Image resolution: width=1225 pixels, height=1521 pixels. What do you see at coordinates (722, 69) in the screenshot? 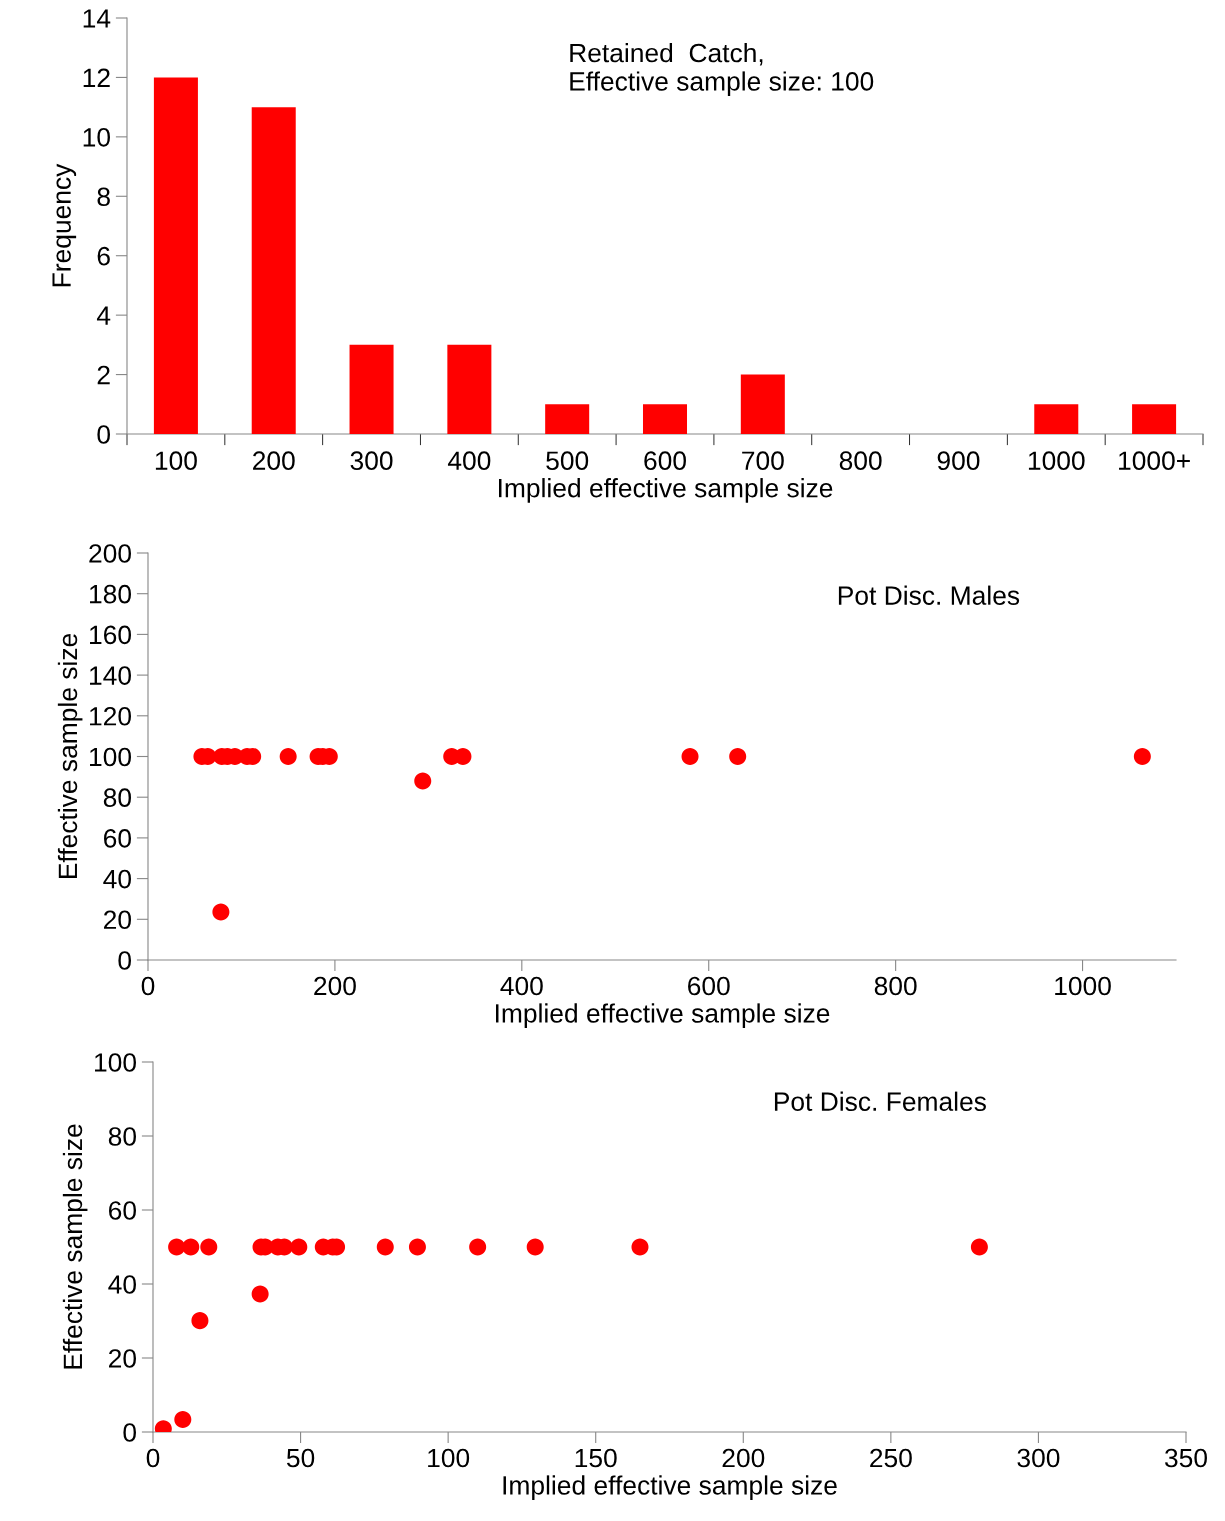
I see `annotation: Retained Catch, Effective sample size: 100` at bounding box center [722, 69].